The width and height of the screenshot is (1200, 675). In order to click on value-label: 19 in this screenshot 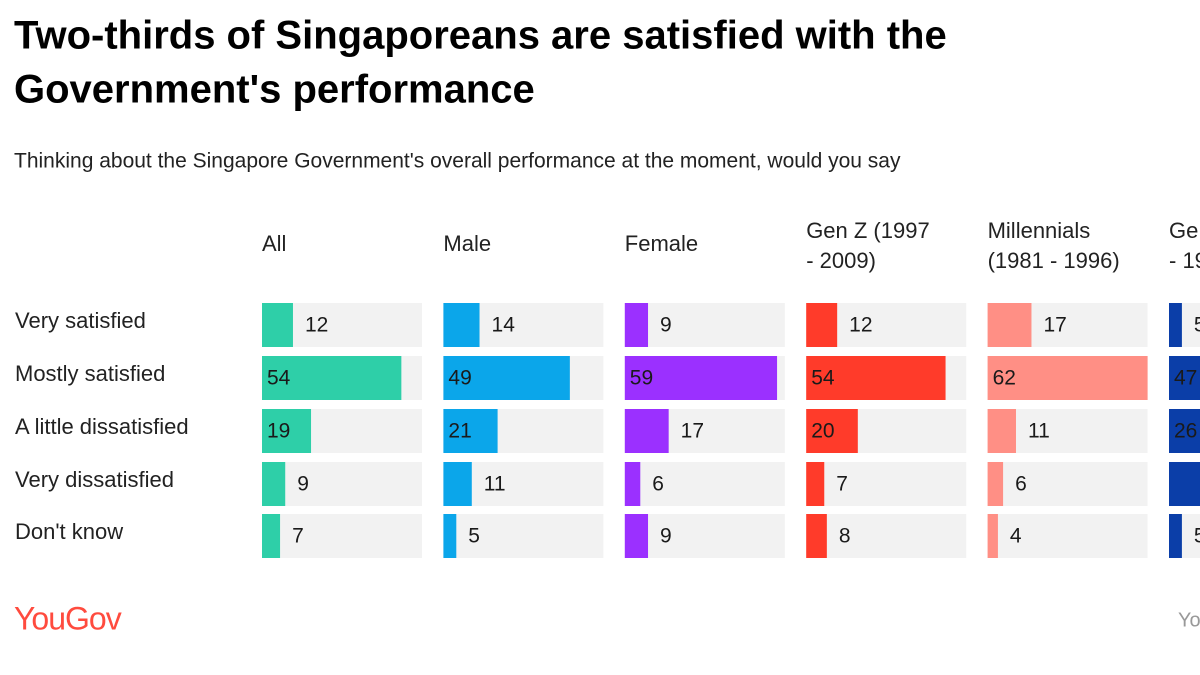, I will do `click(278, 431)`.